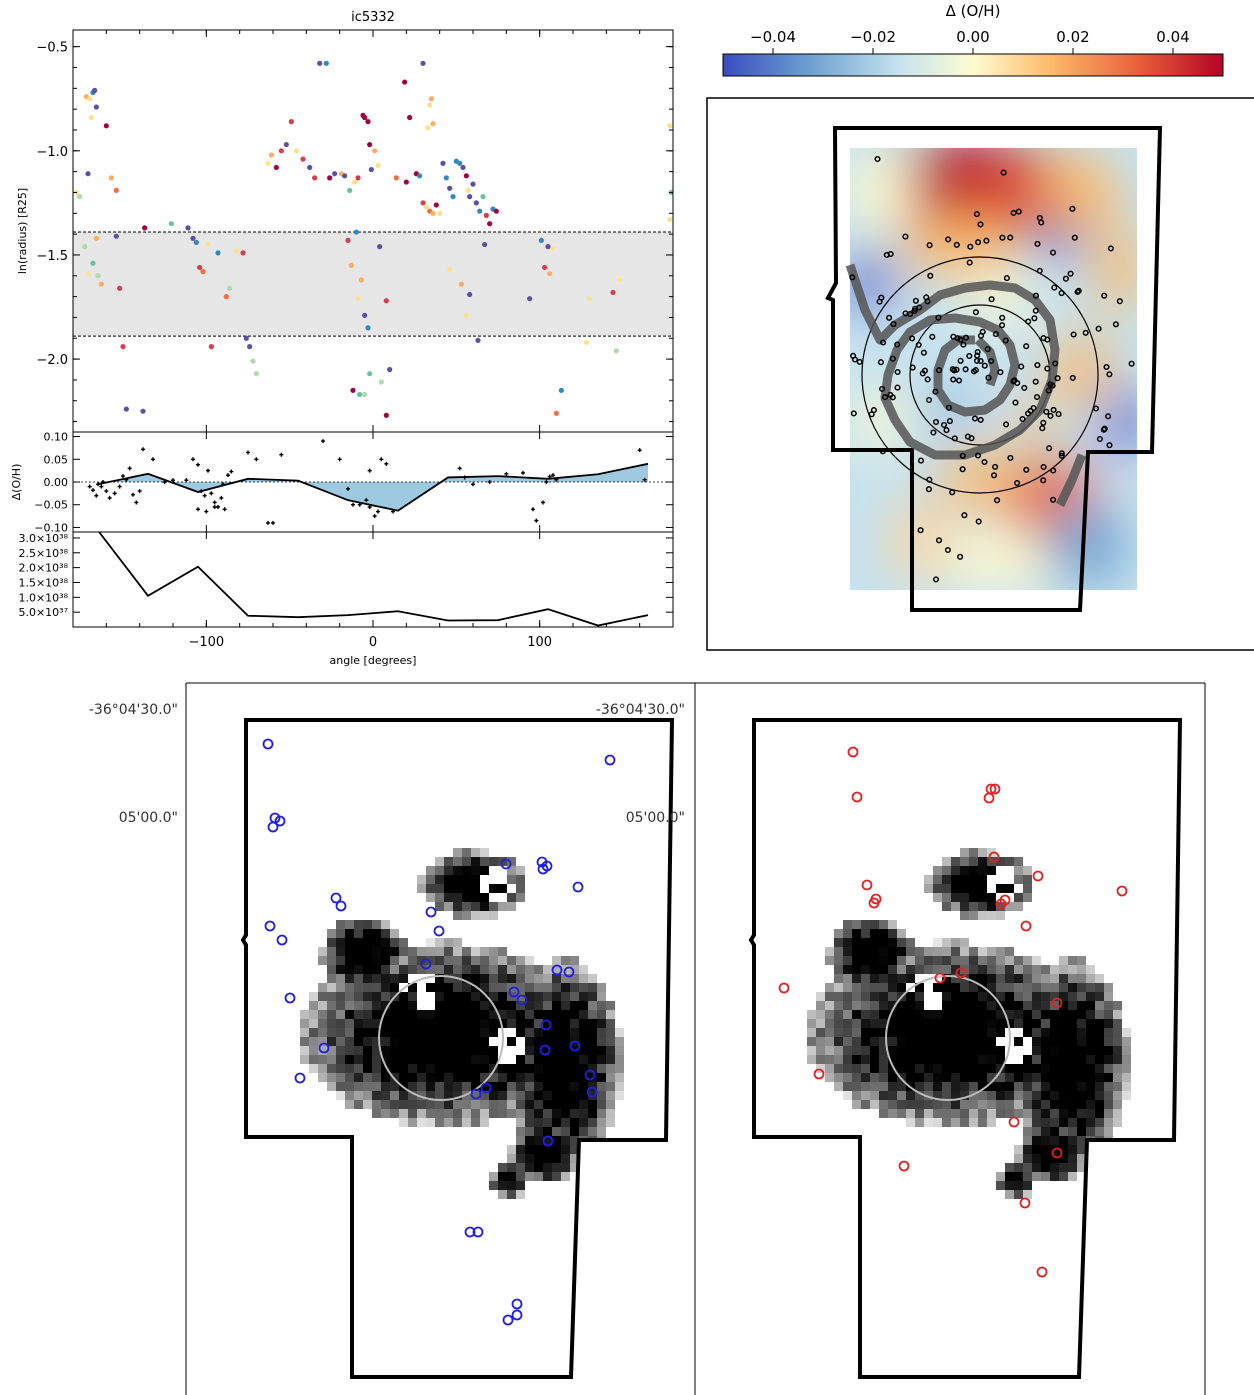 This screenshot has height=1395, width=1254. I want to click on dec-label-left-1: -36°04'30.0", so click(133, 710).